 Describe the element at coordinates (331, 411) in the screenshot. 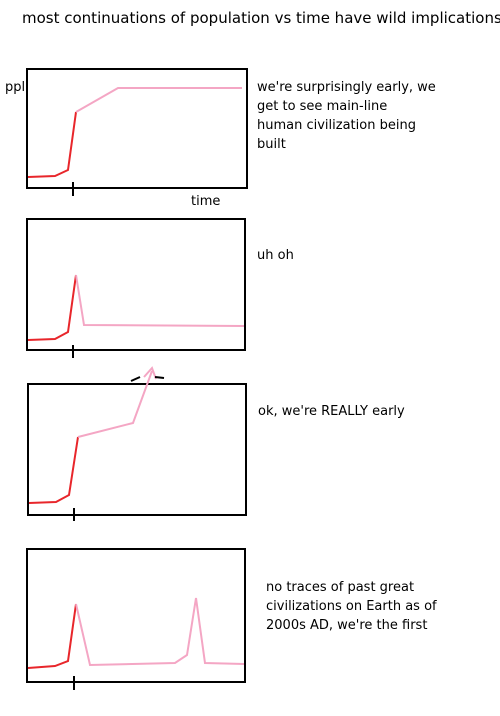

I see `caption-3: ok, we're REALLY early` at that location.